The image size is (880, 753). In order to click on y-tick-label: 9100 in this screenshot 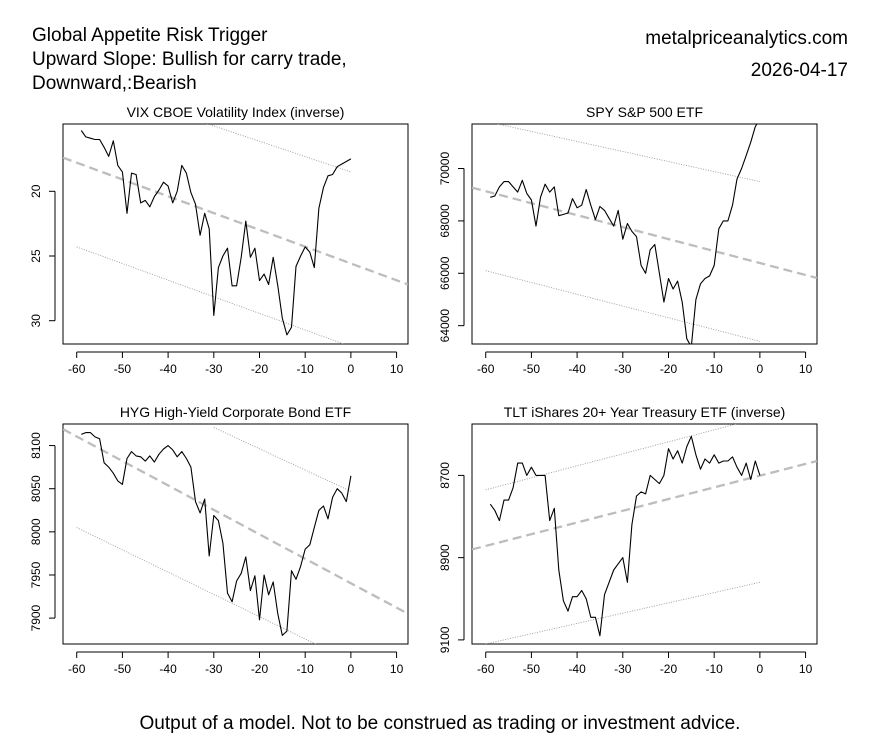, I will do `click(445, 639)`.